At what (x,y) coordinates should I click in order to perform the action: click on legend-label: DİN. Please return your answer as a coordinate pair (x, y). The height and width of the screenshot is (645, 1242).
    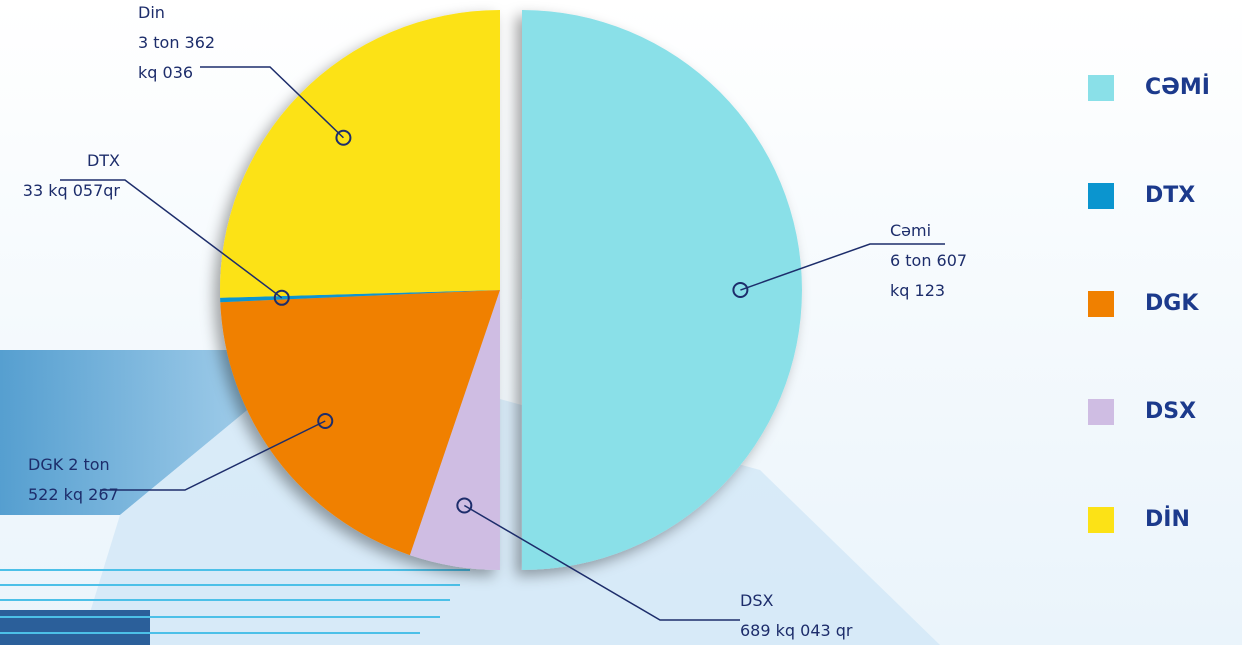
    Looking at the image, I should click on (1167, 519).